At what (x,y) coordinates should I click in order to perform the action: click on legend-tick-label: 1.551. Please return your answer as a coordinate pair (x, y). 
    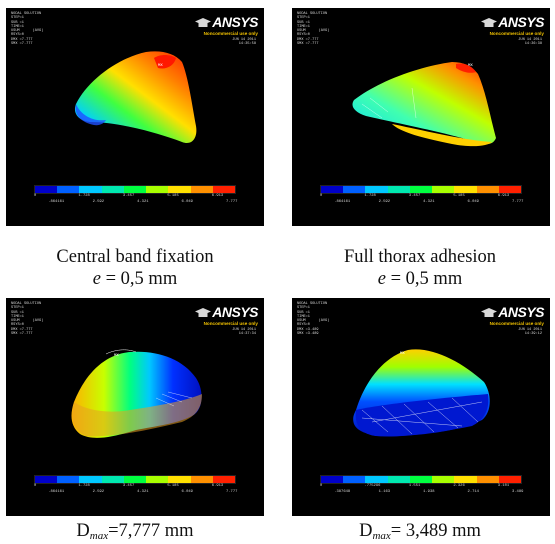
    Looking at the image, I should click on (414, 486).